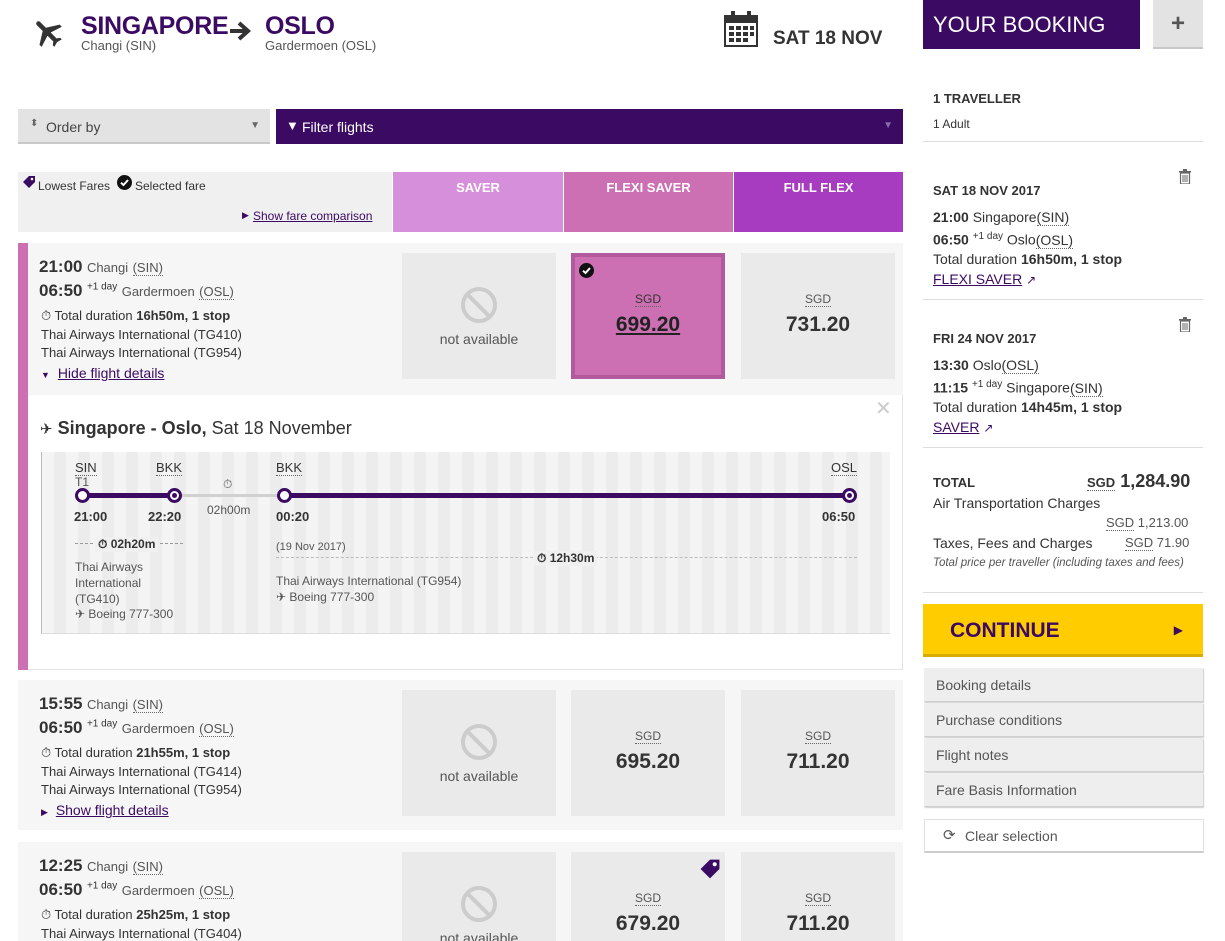  What do you see at coordinates (112, 810) in the screenshot?
I see `show-flight-details-link: Show flight details` at bounding box center [112, 810].